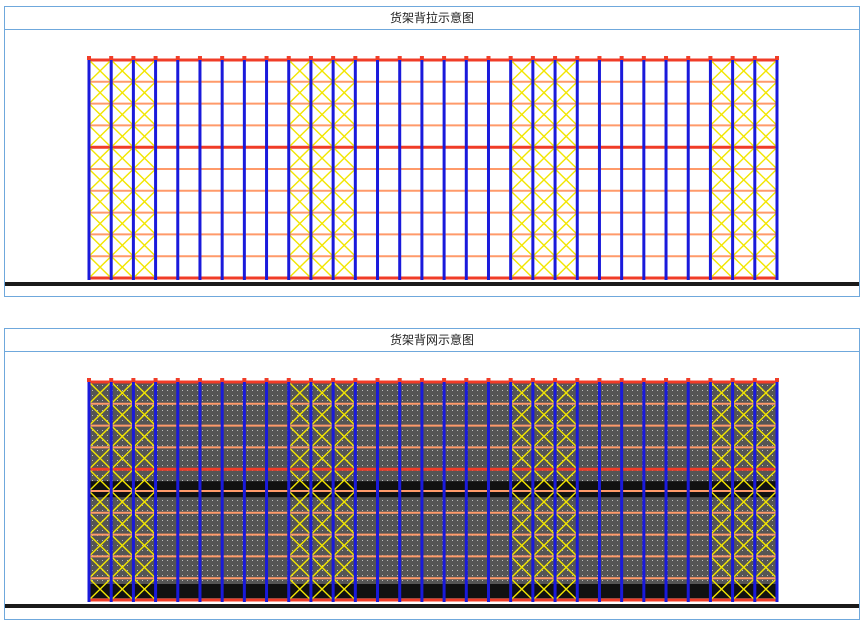 This screenshot has width=866, height=625. I want to click on upright-cap, so click(577, 58).